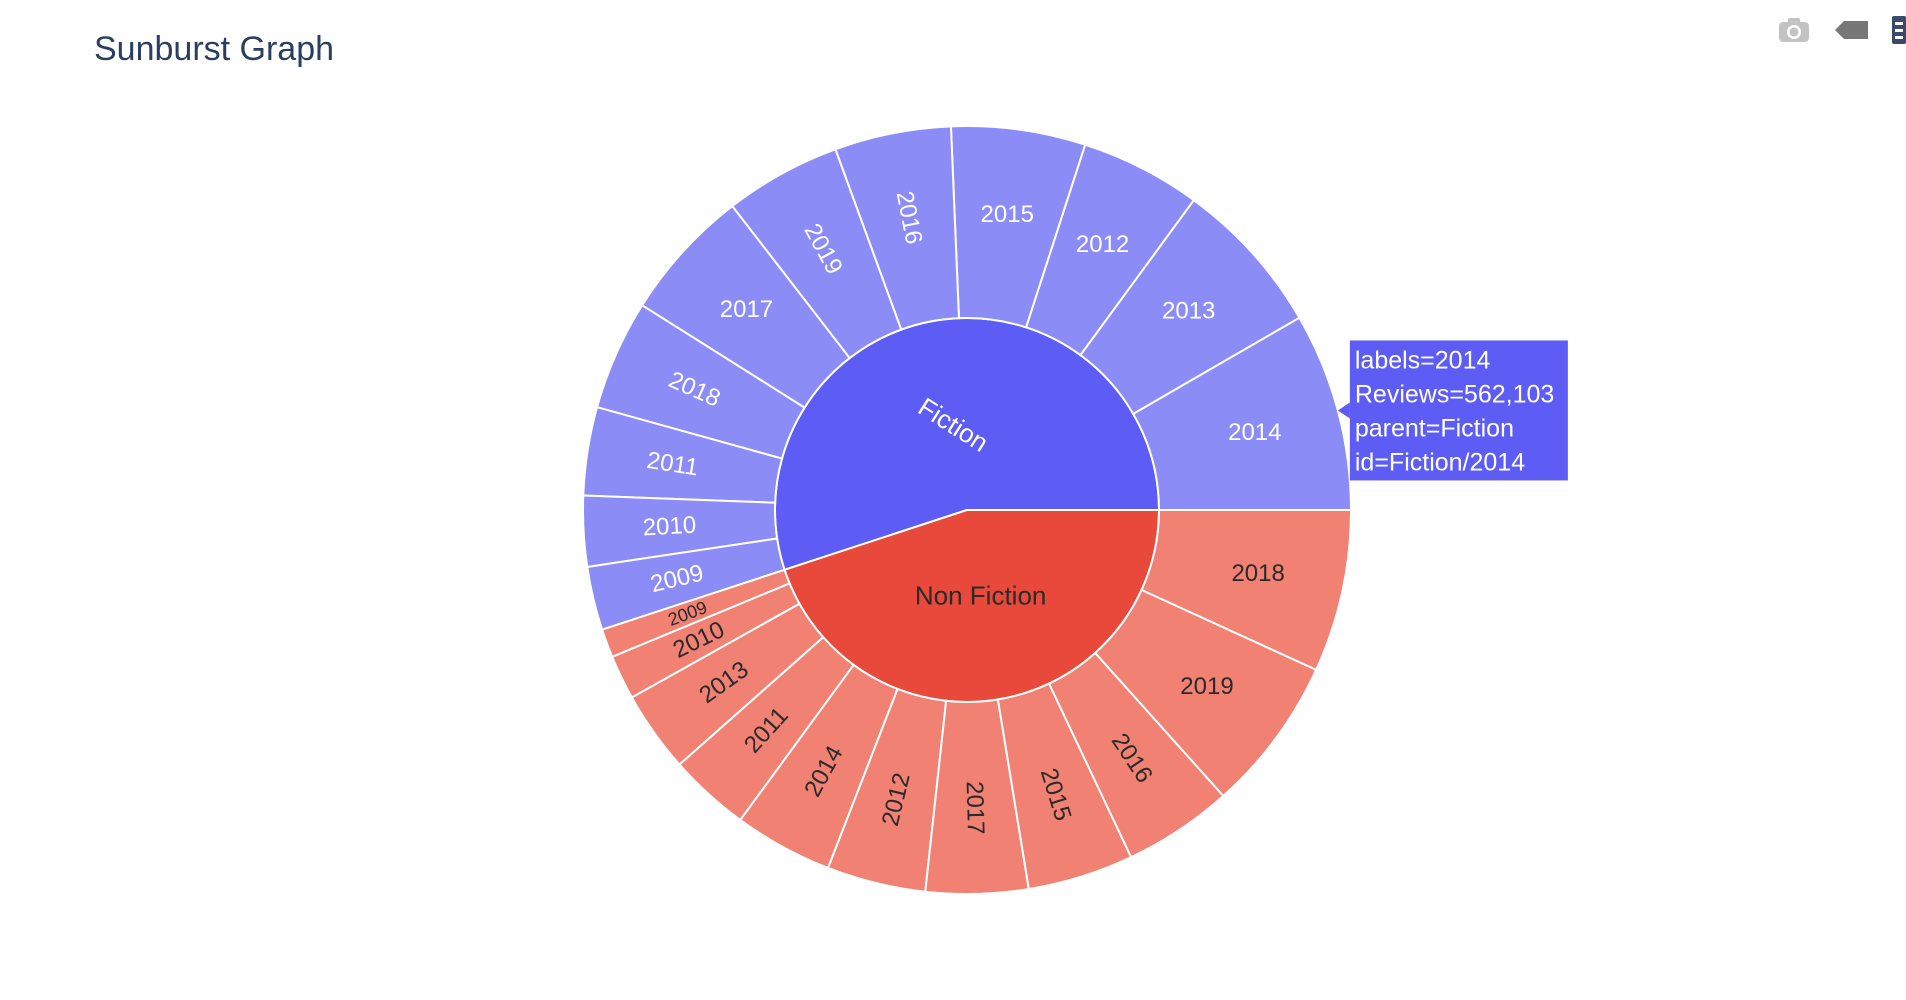  I want to click on camera-icon, so click(1794, 30).